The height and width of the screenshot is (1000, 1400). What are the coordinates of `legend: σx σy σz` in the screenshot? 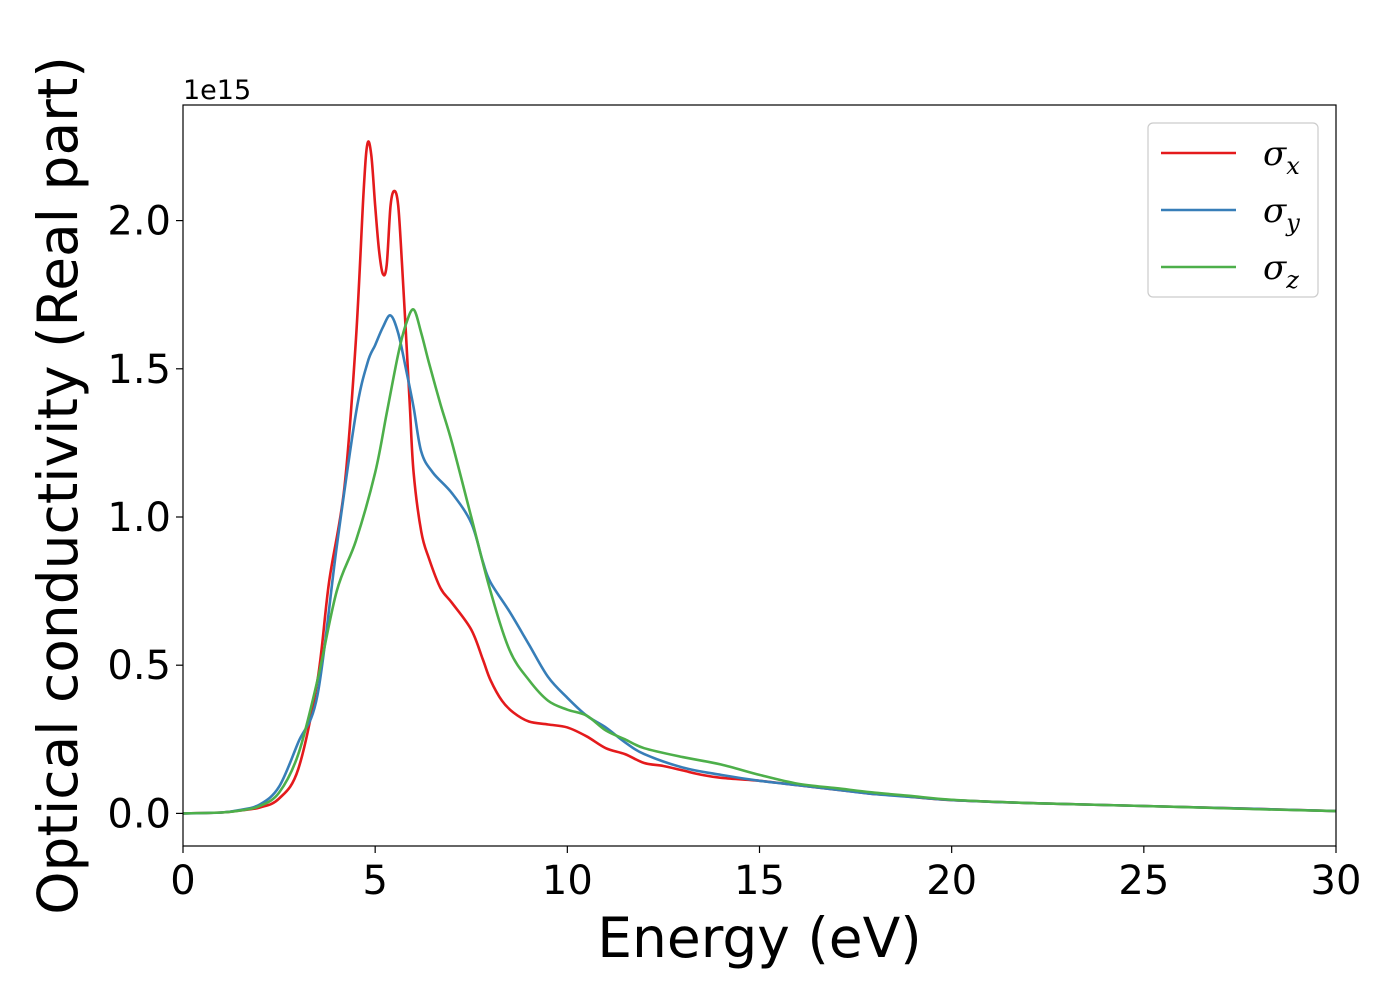 It's located at (1233, 210).